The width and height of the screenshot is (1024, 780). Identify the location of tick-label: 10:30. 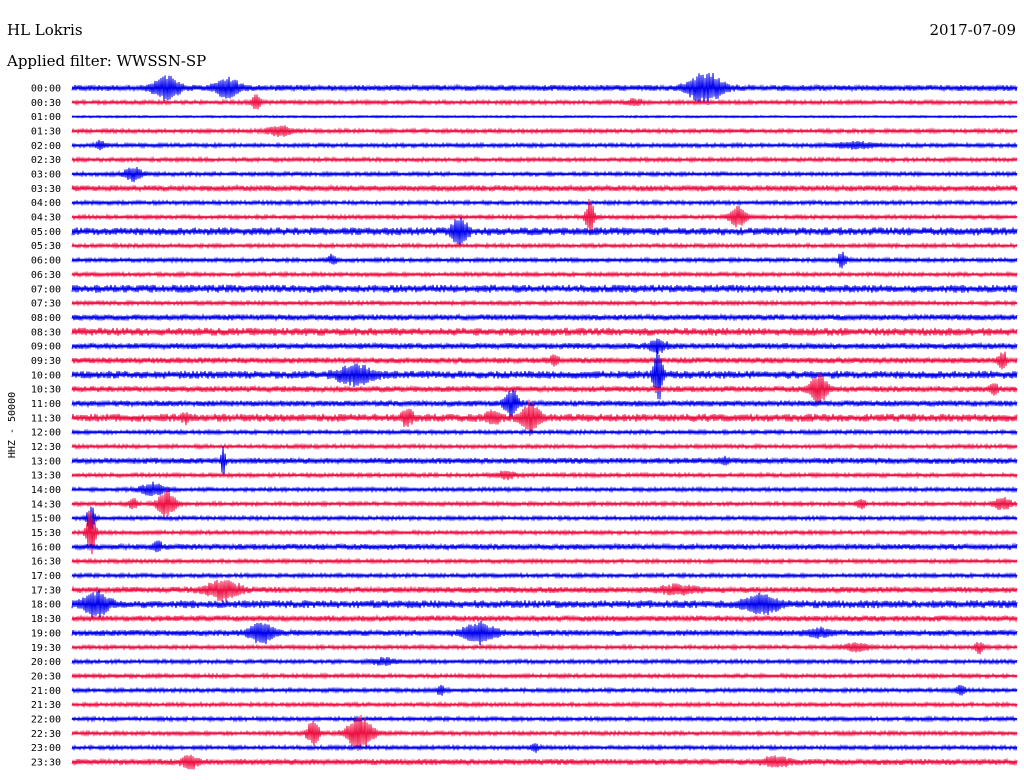
(46, 390).